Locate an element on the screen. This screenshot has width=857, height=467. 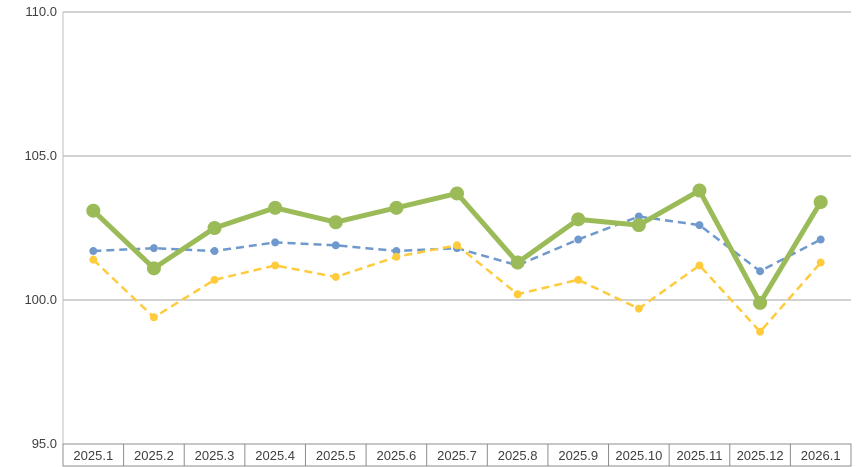
y-tick-label: 95.0 is located at coordinates (44, 443).